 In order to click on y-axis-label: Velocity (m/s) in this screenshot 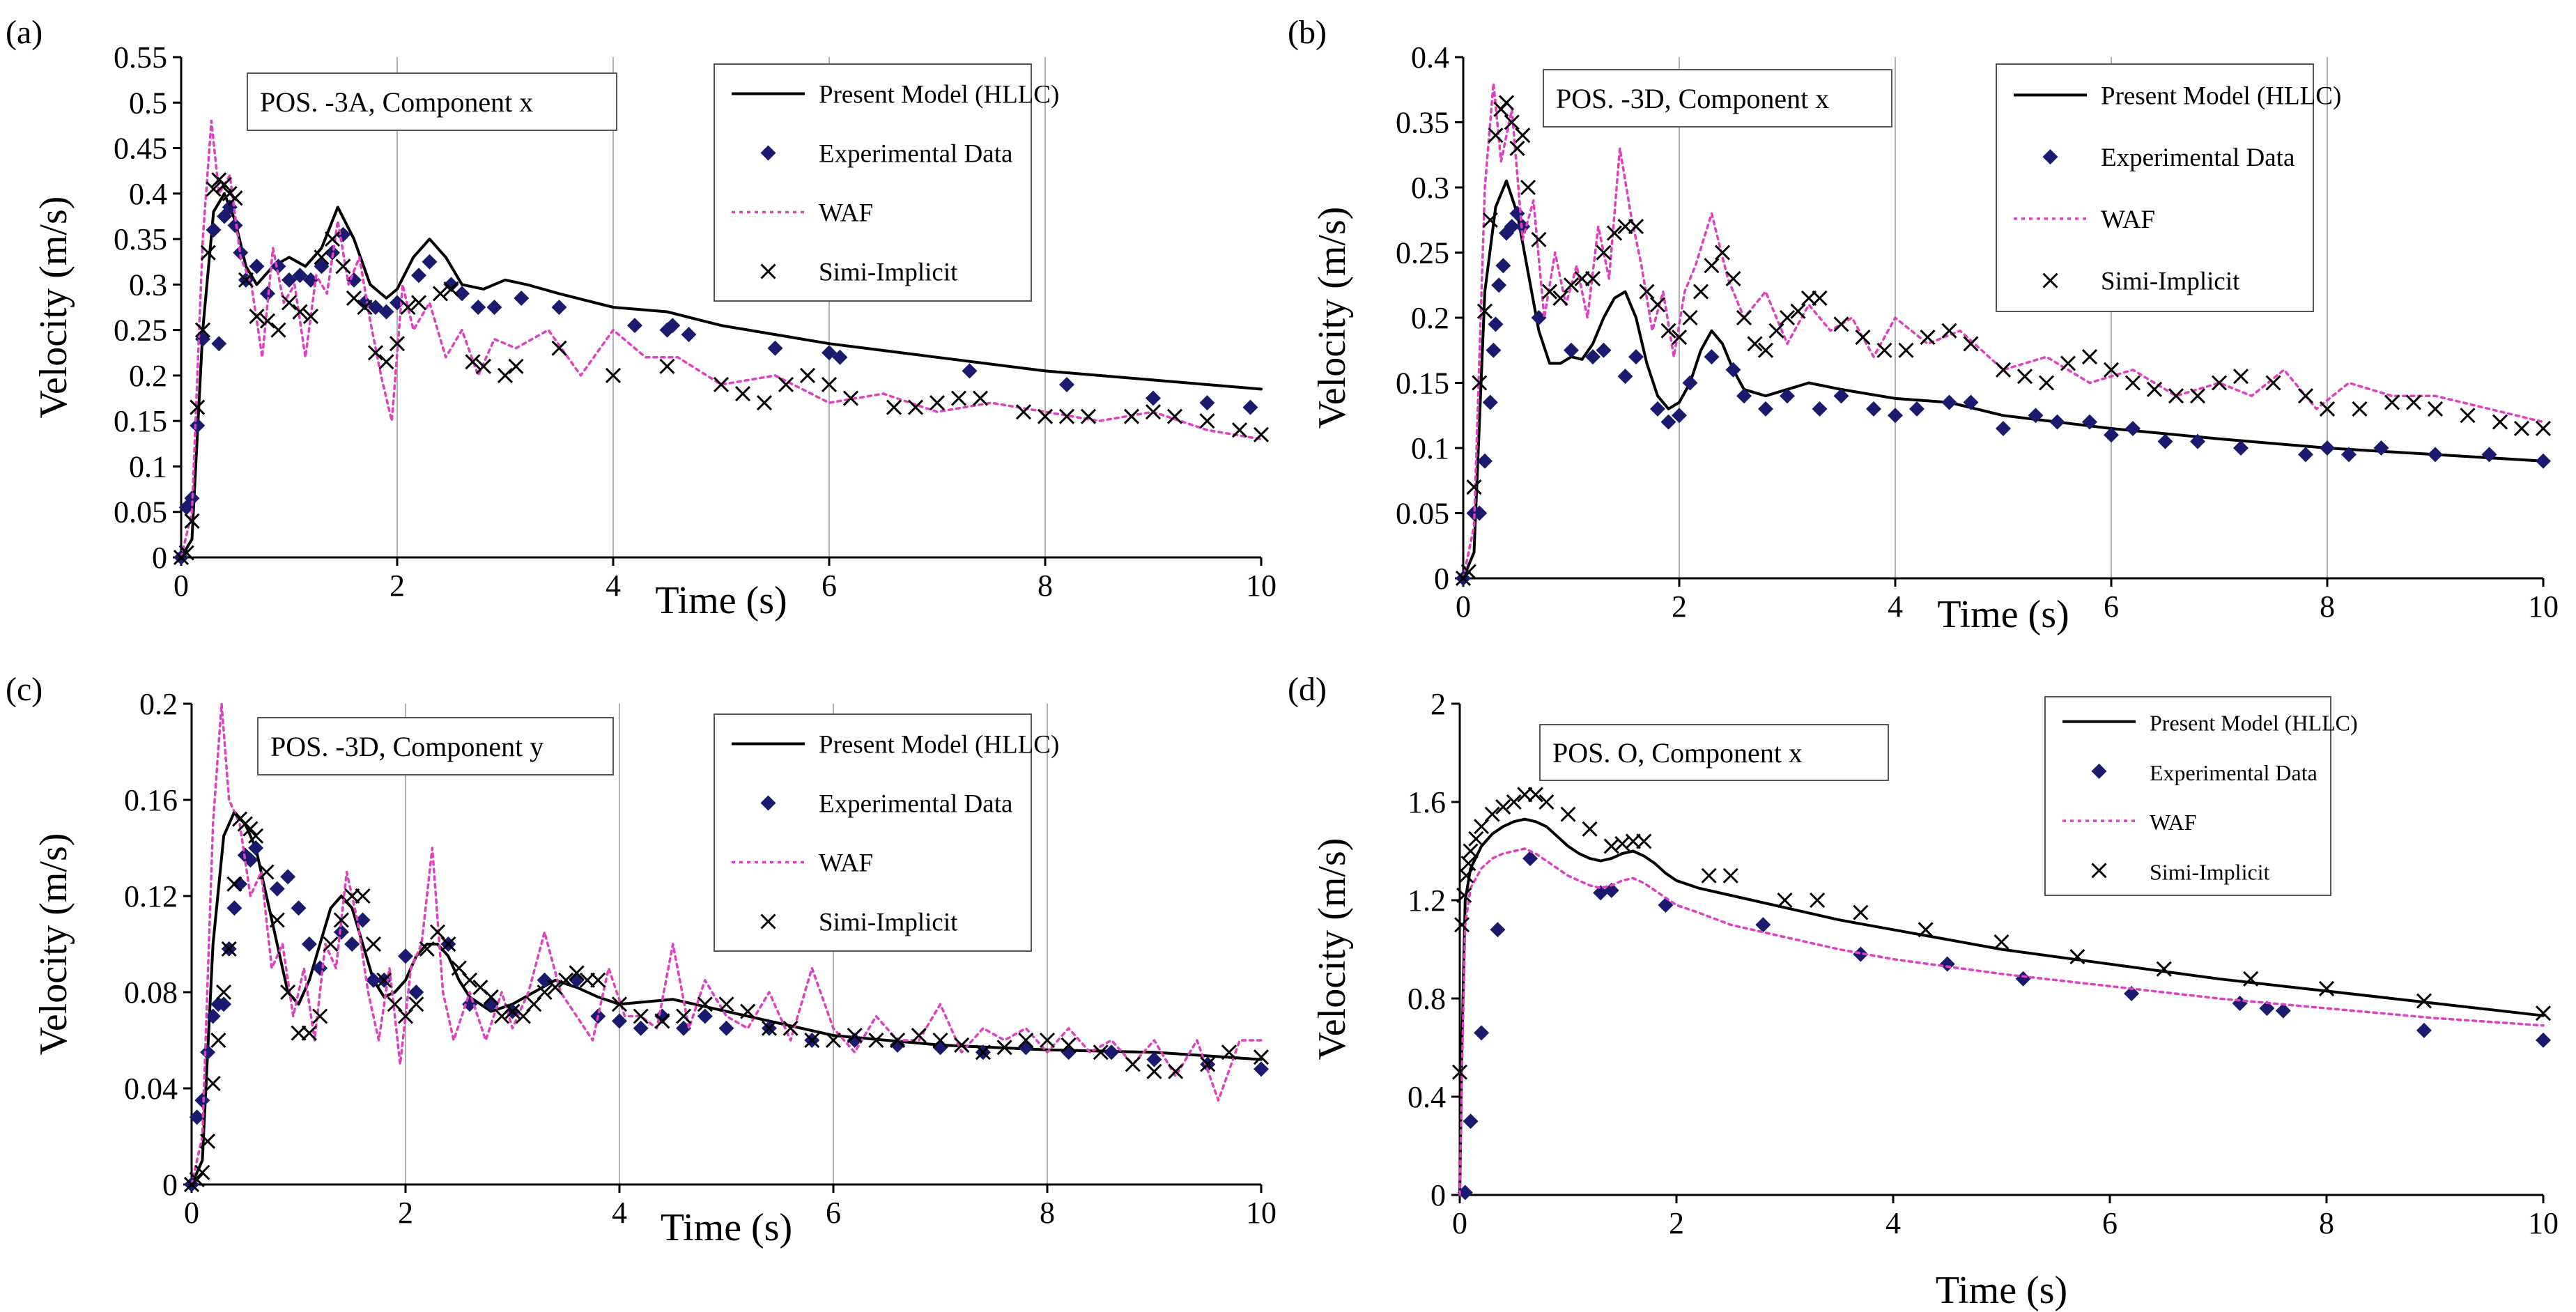, I will do `click(1332, 949)`.